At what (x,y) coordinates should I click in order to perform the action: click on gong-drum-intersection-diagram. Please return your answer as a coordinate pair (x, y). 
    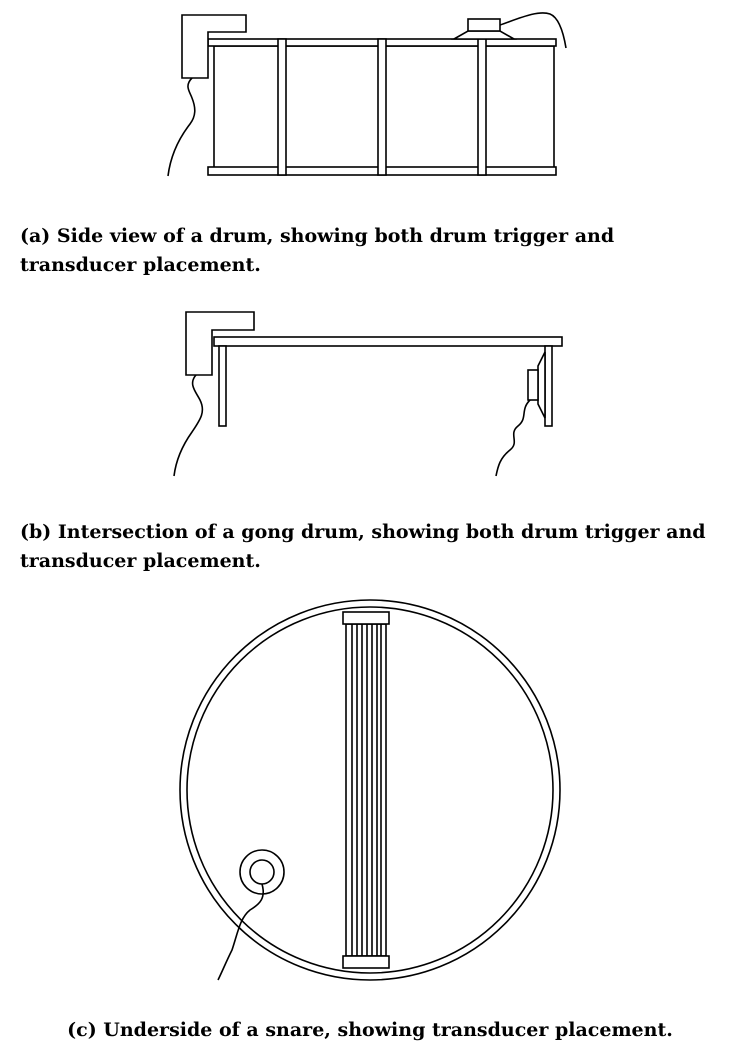
    Looking at the image, I should click on (368, 394).